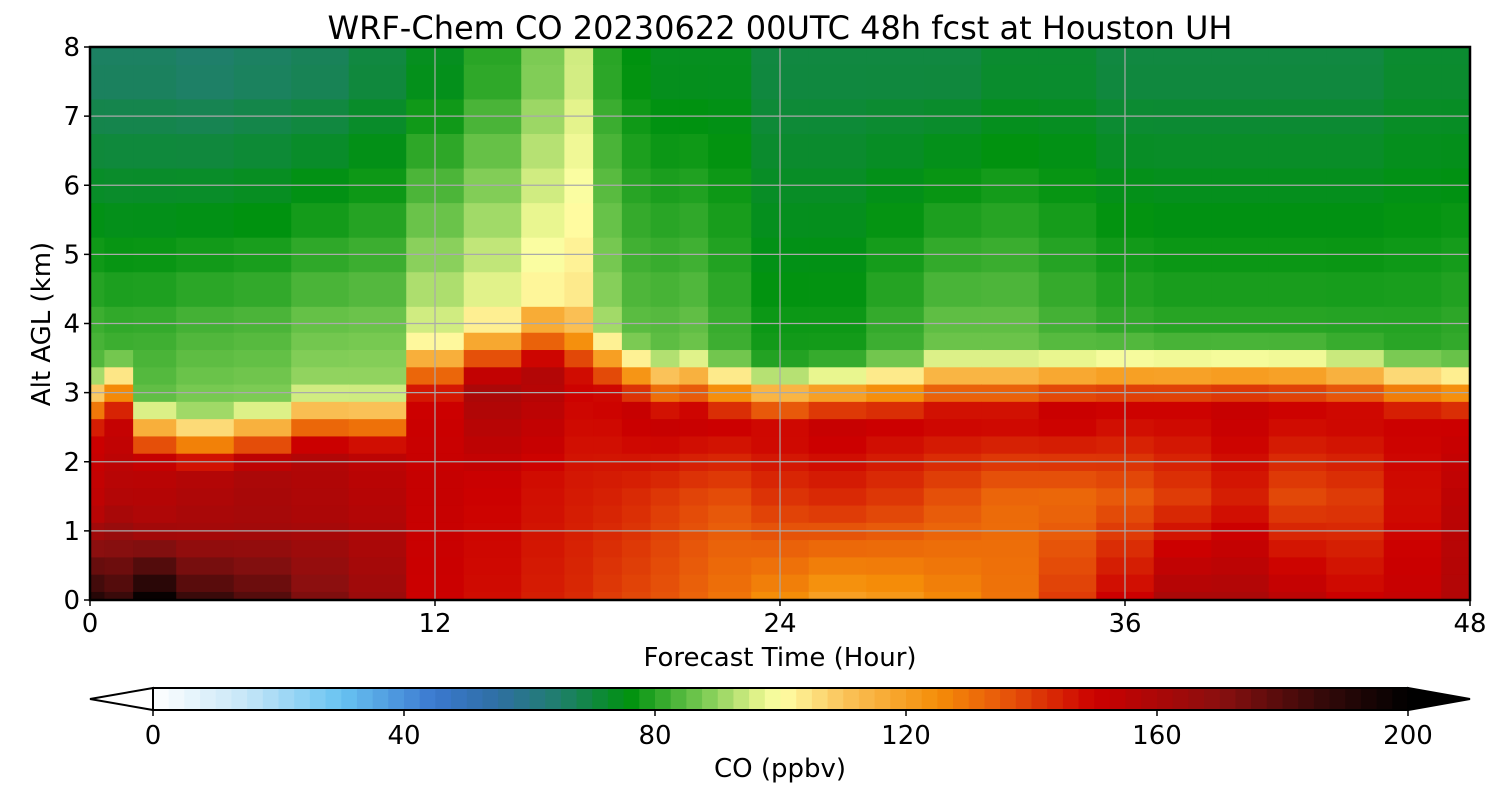  I want to click on x-axis: 0 12 24 36 48, so click(784, 619).